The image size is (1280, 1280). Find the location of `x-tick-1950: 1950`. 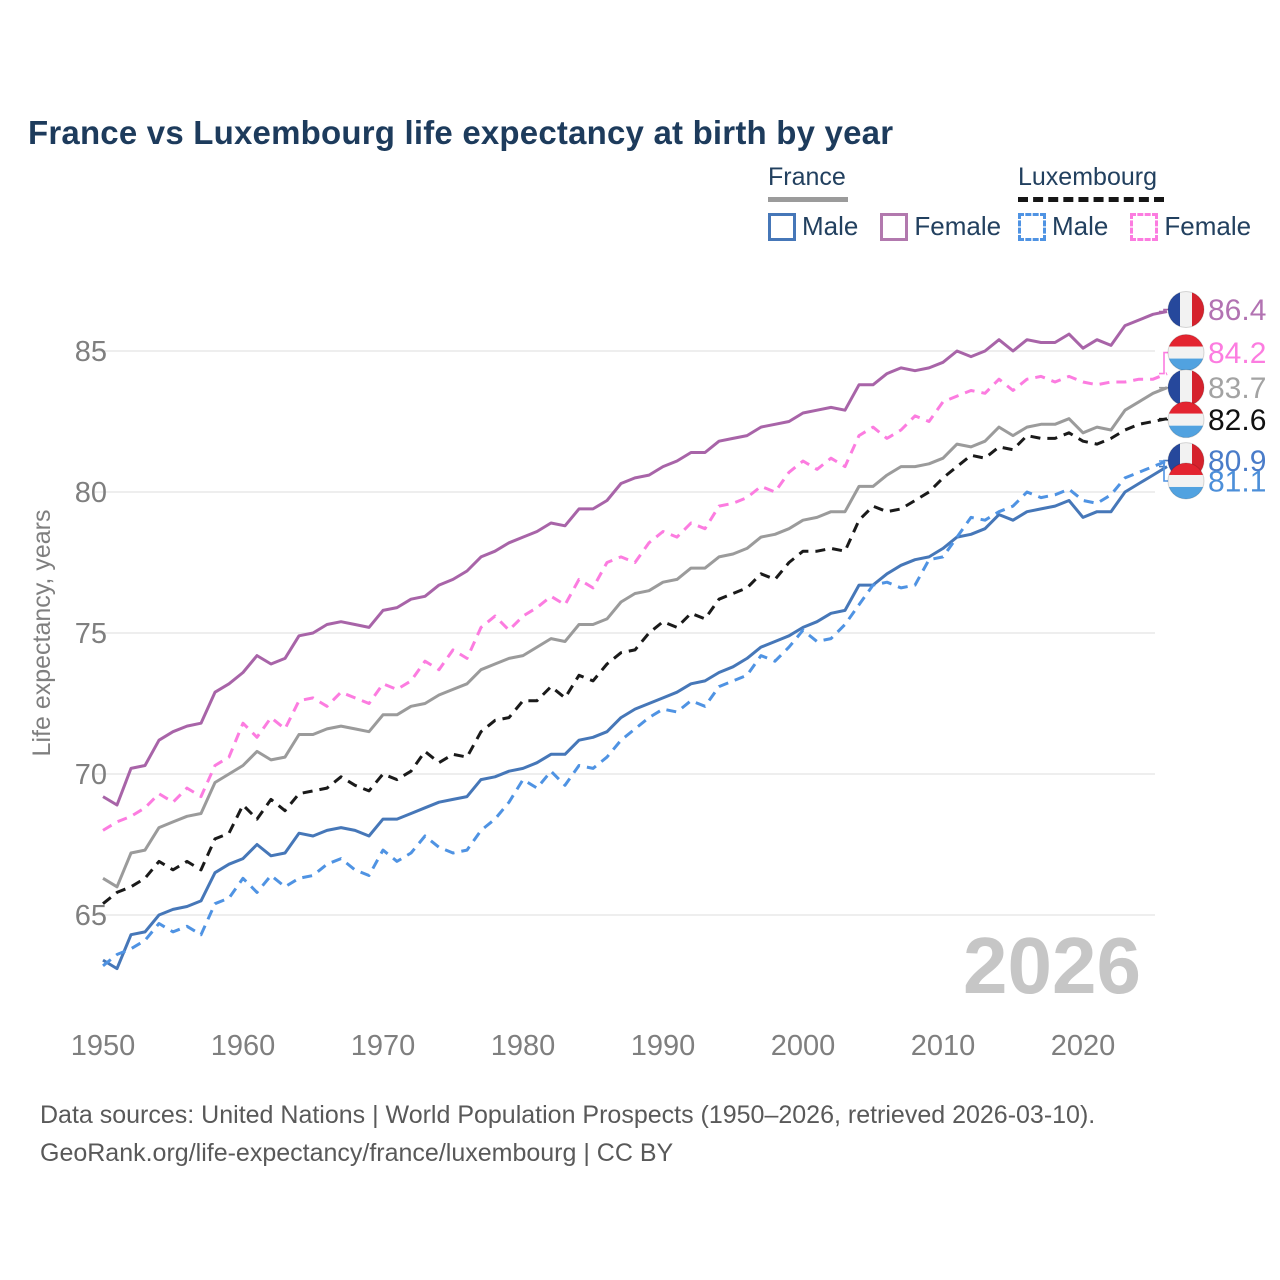

x-tick-1950: 1950 is located at coordinates (103, 1046).